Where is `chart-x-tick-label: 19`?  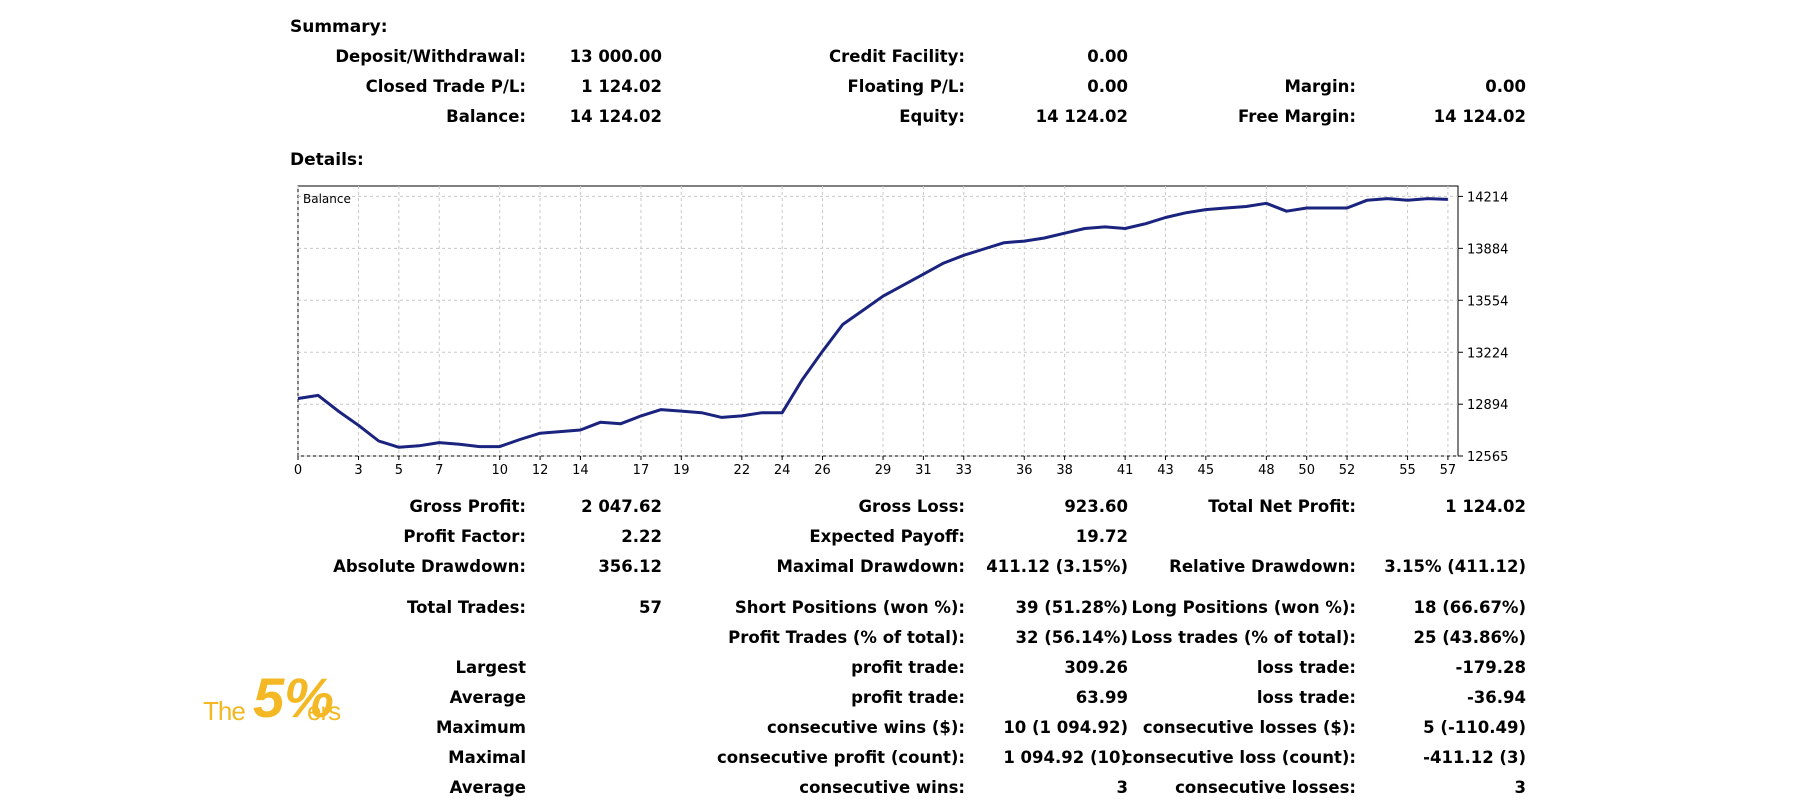
chart-x-tick-label: 19 is located at coordinates (681, 470).